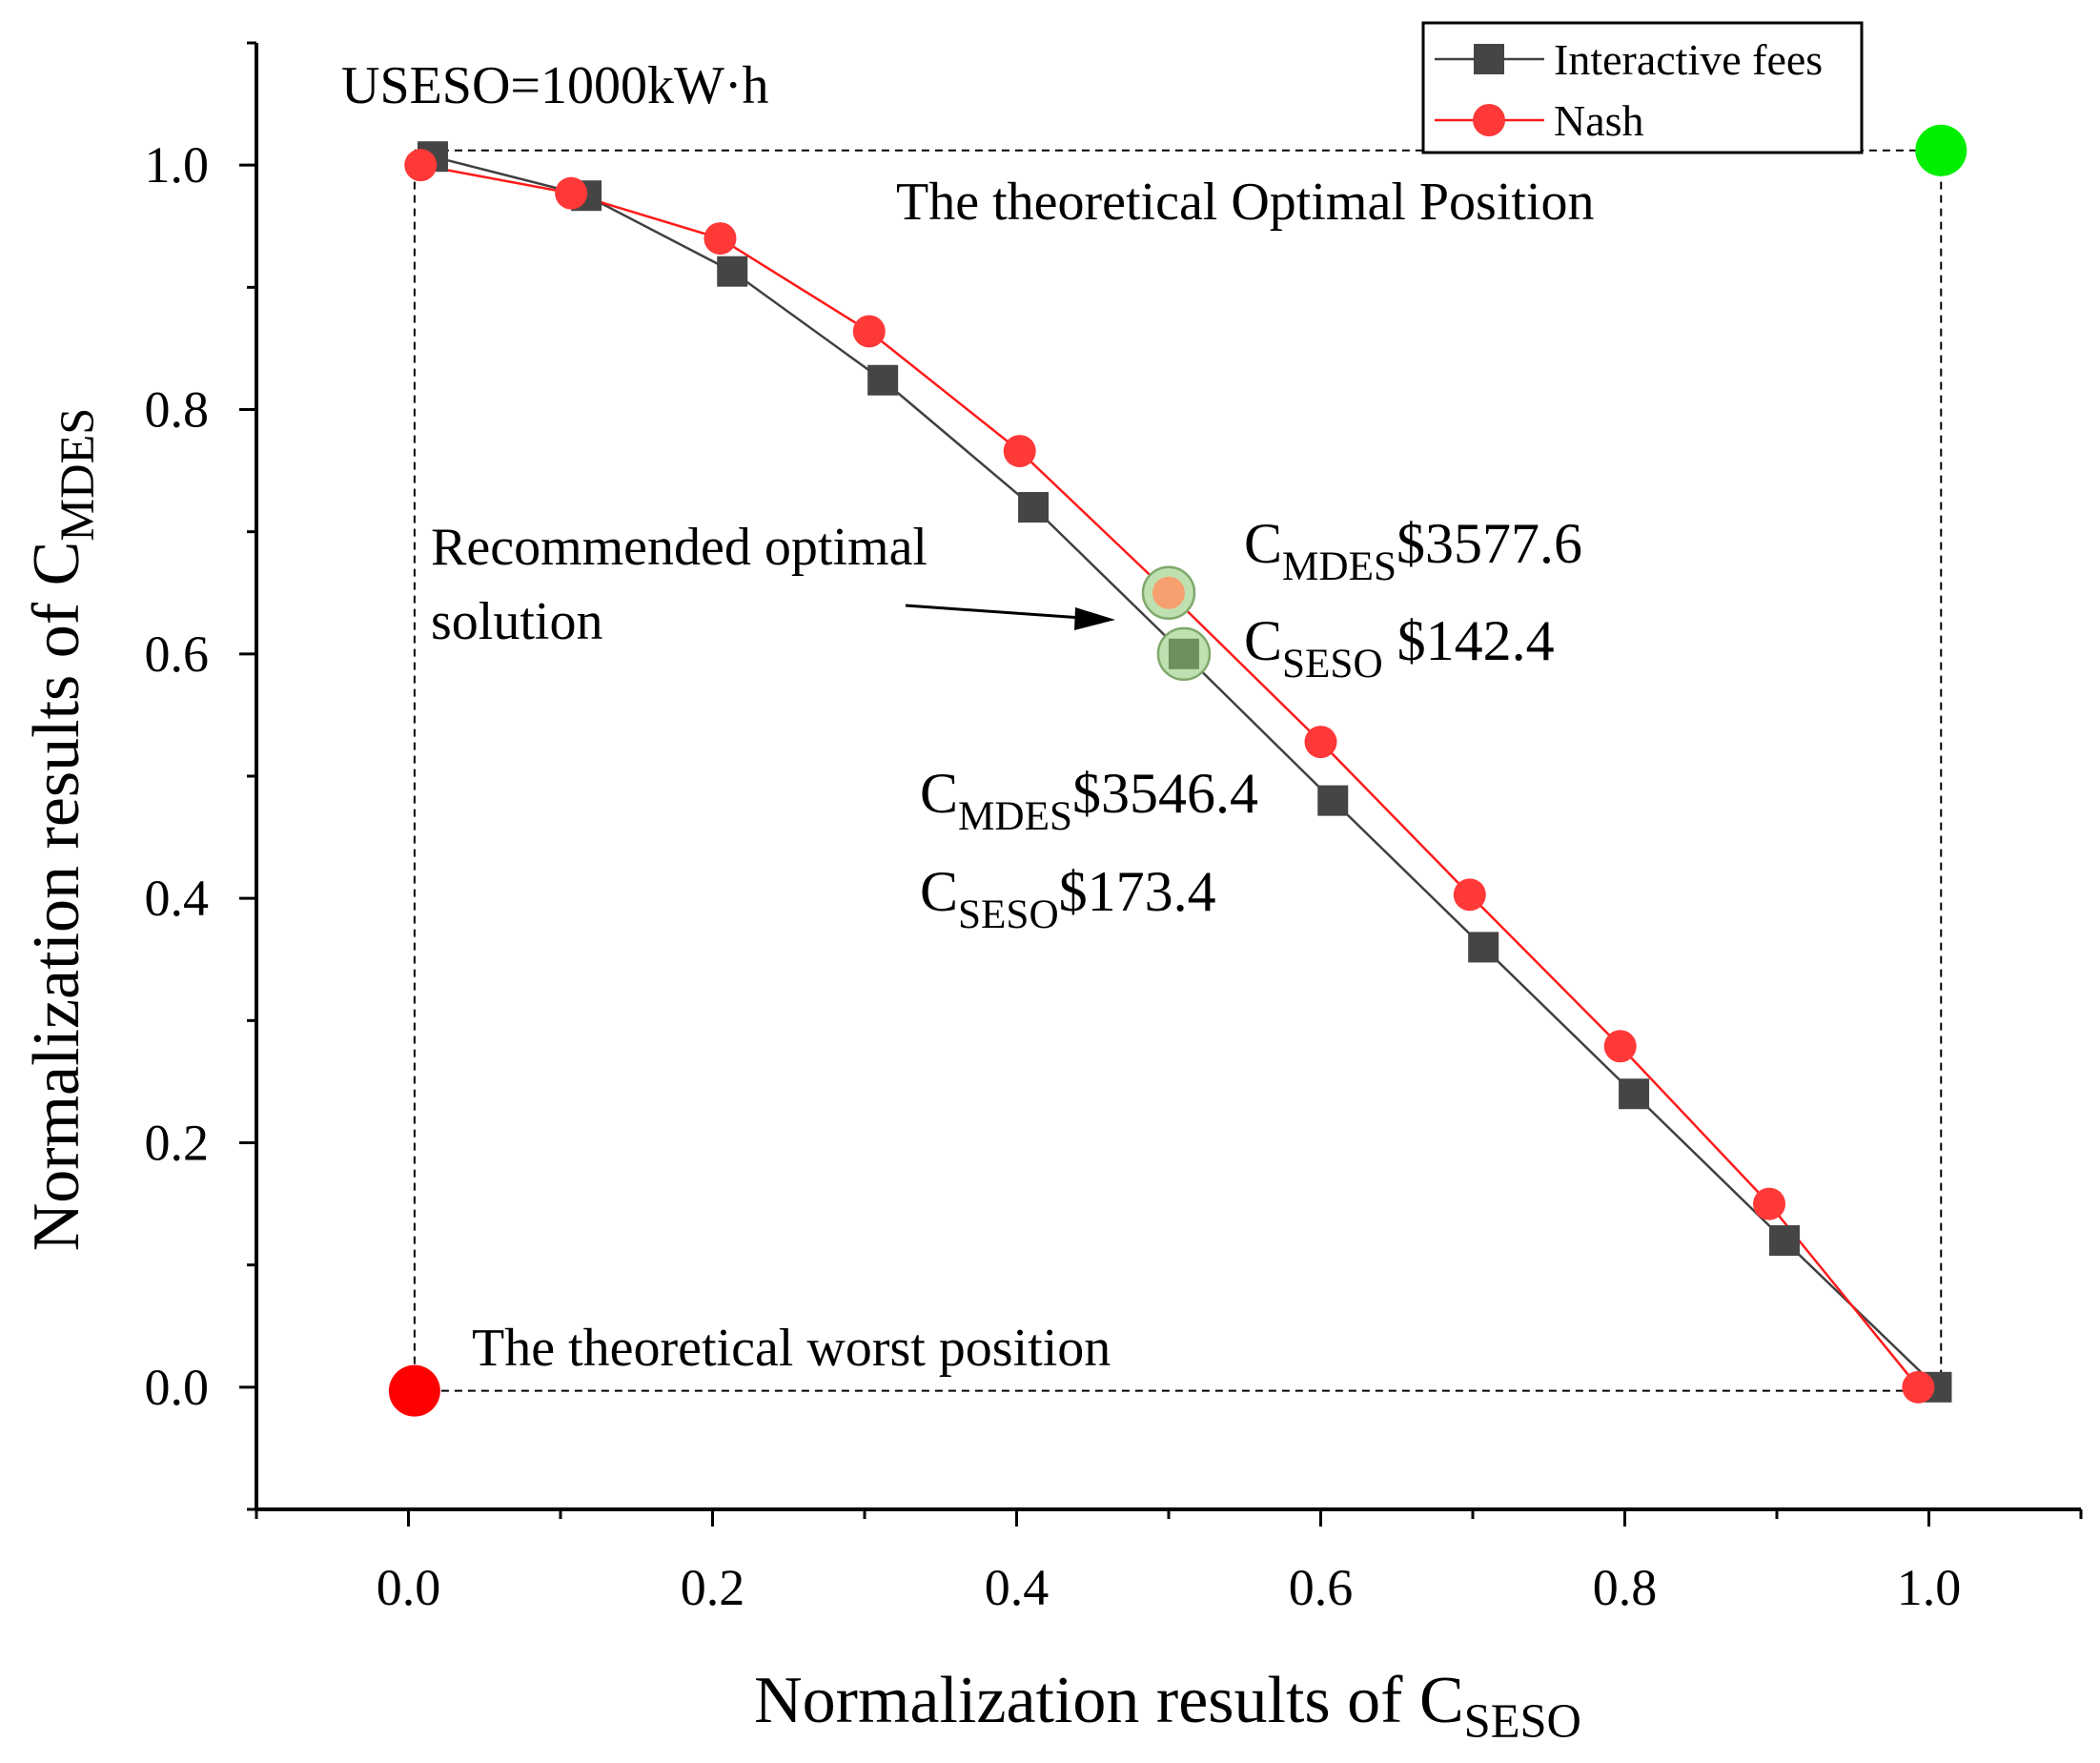  What do you see at coordinates (1489, 59) in the screenshot?
I see `legend-marker-interactive-fees` at bounding box center [1489, 59].